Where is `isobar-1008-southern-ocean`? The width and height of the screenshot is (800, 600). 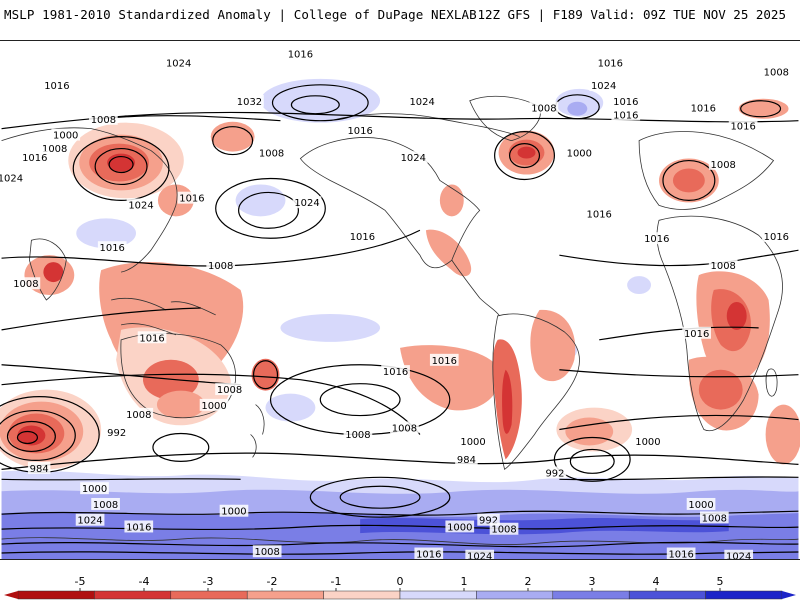 isobar-1008-southern-ocean is located at coordinates (400, 461).